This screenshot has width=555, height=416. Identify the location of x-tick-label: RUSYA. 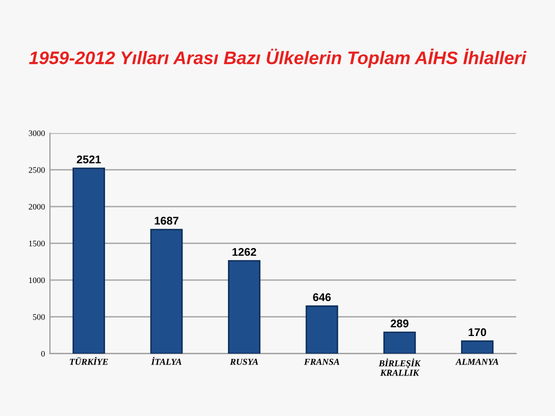
(244, 361).